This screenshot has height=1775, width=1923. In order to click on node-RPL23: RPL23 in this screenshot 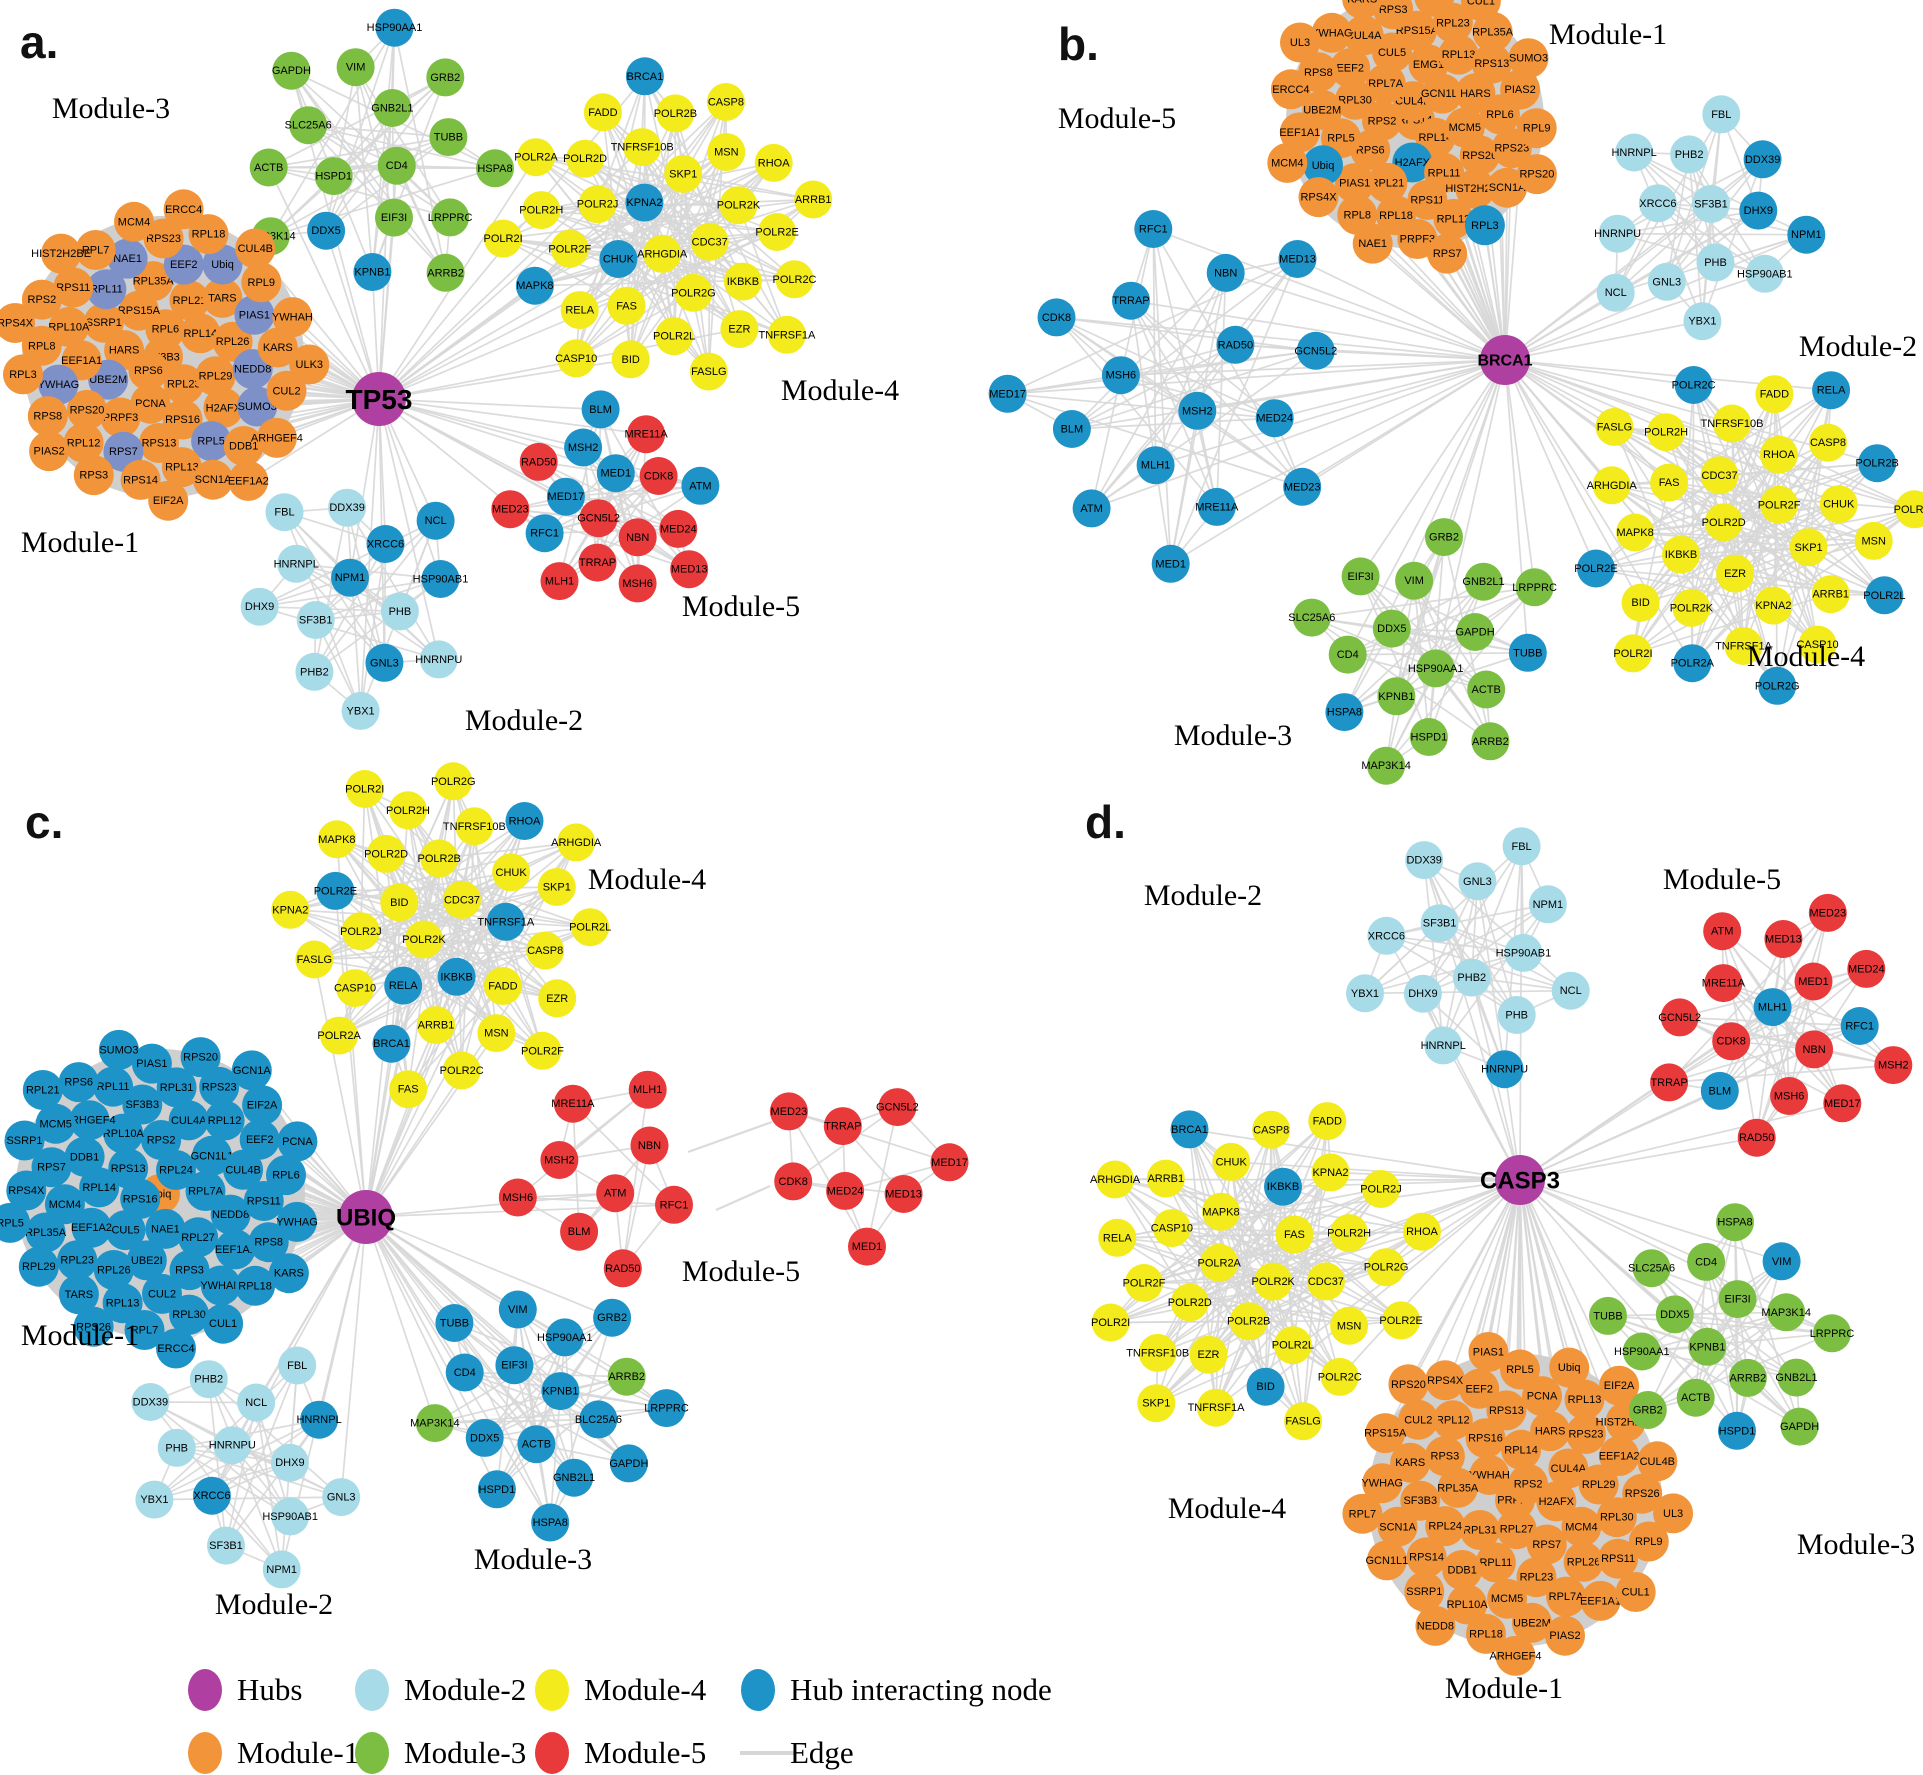, I will do `click(1536, 1577)`.